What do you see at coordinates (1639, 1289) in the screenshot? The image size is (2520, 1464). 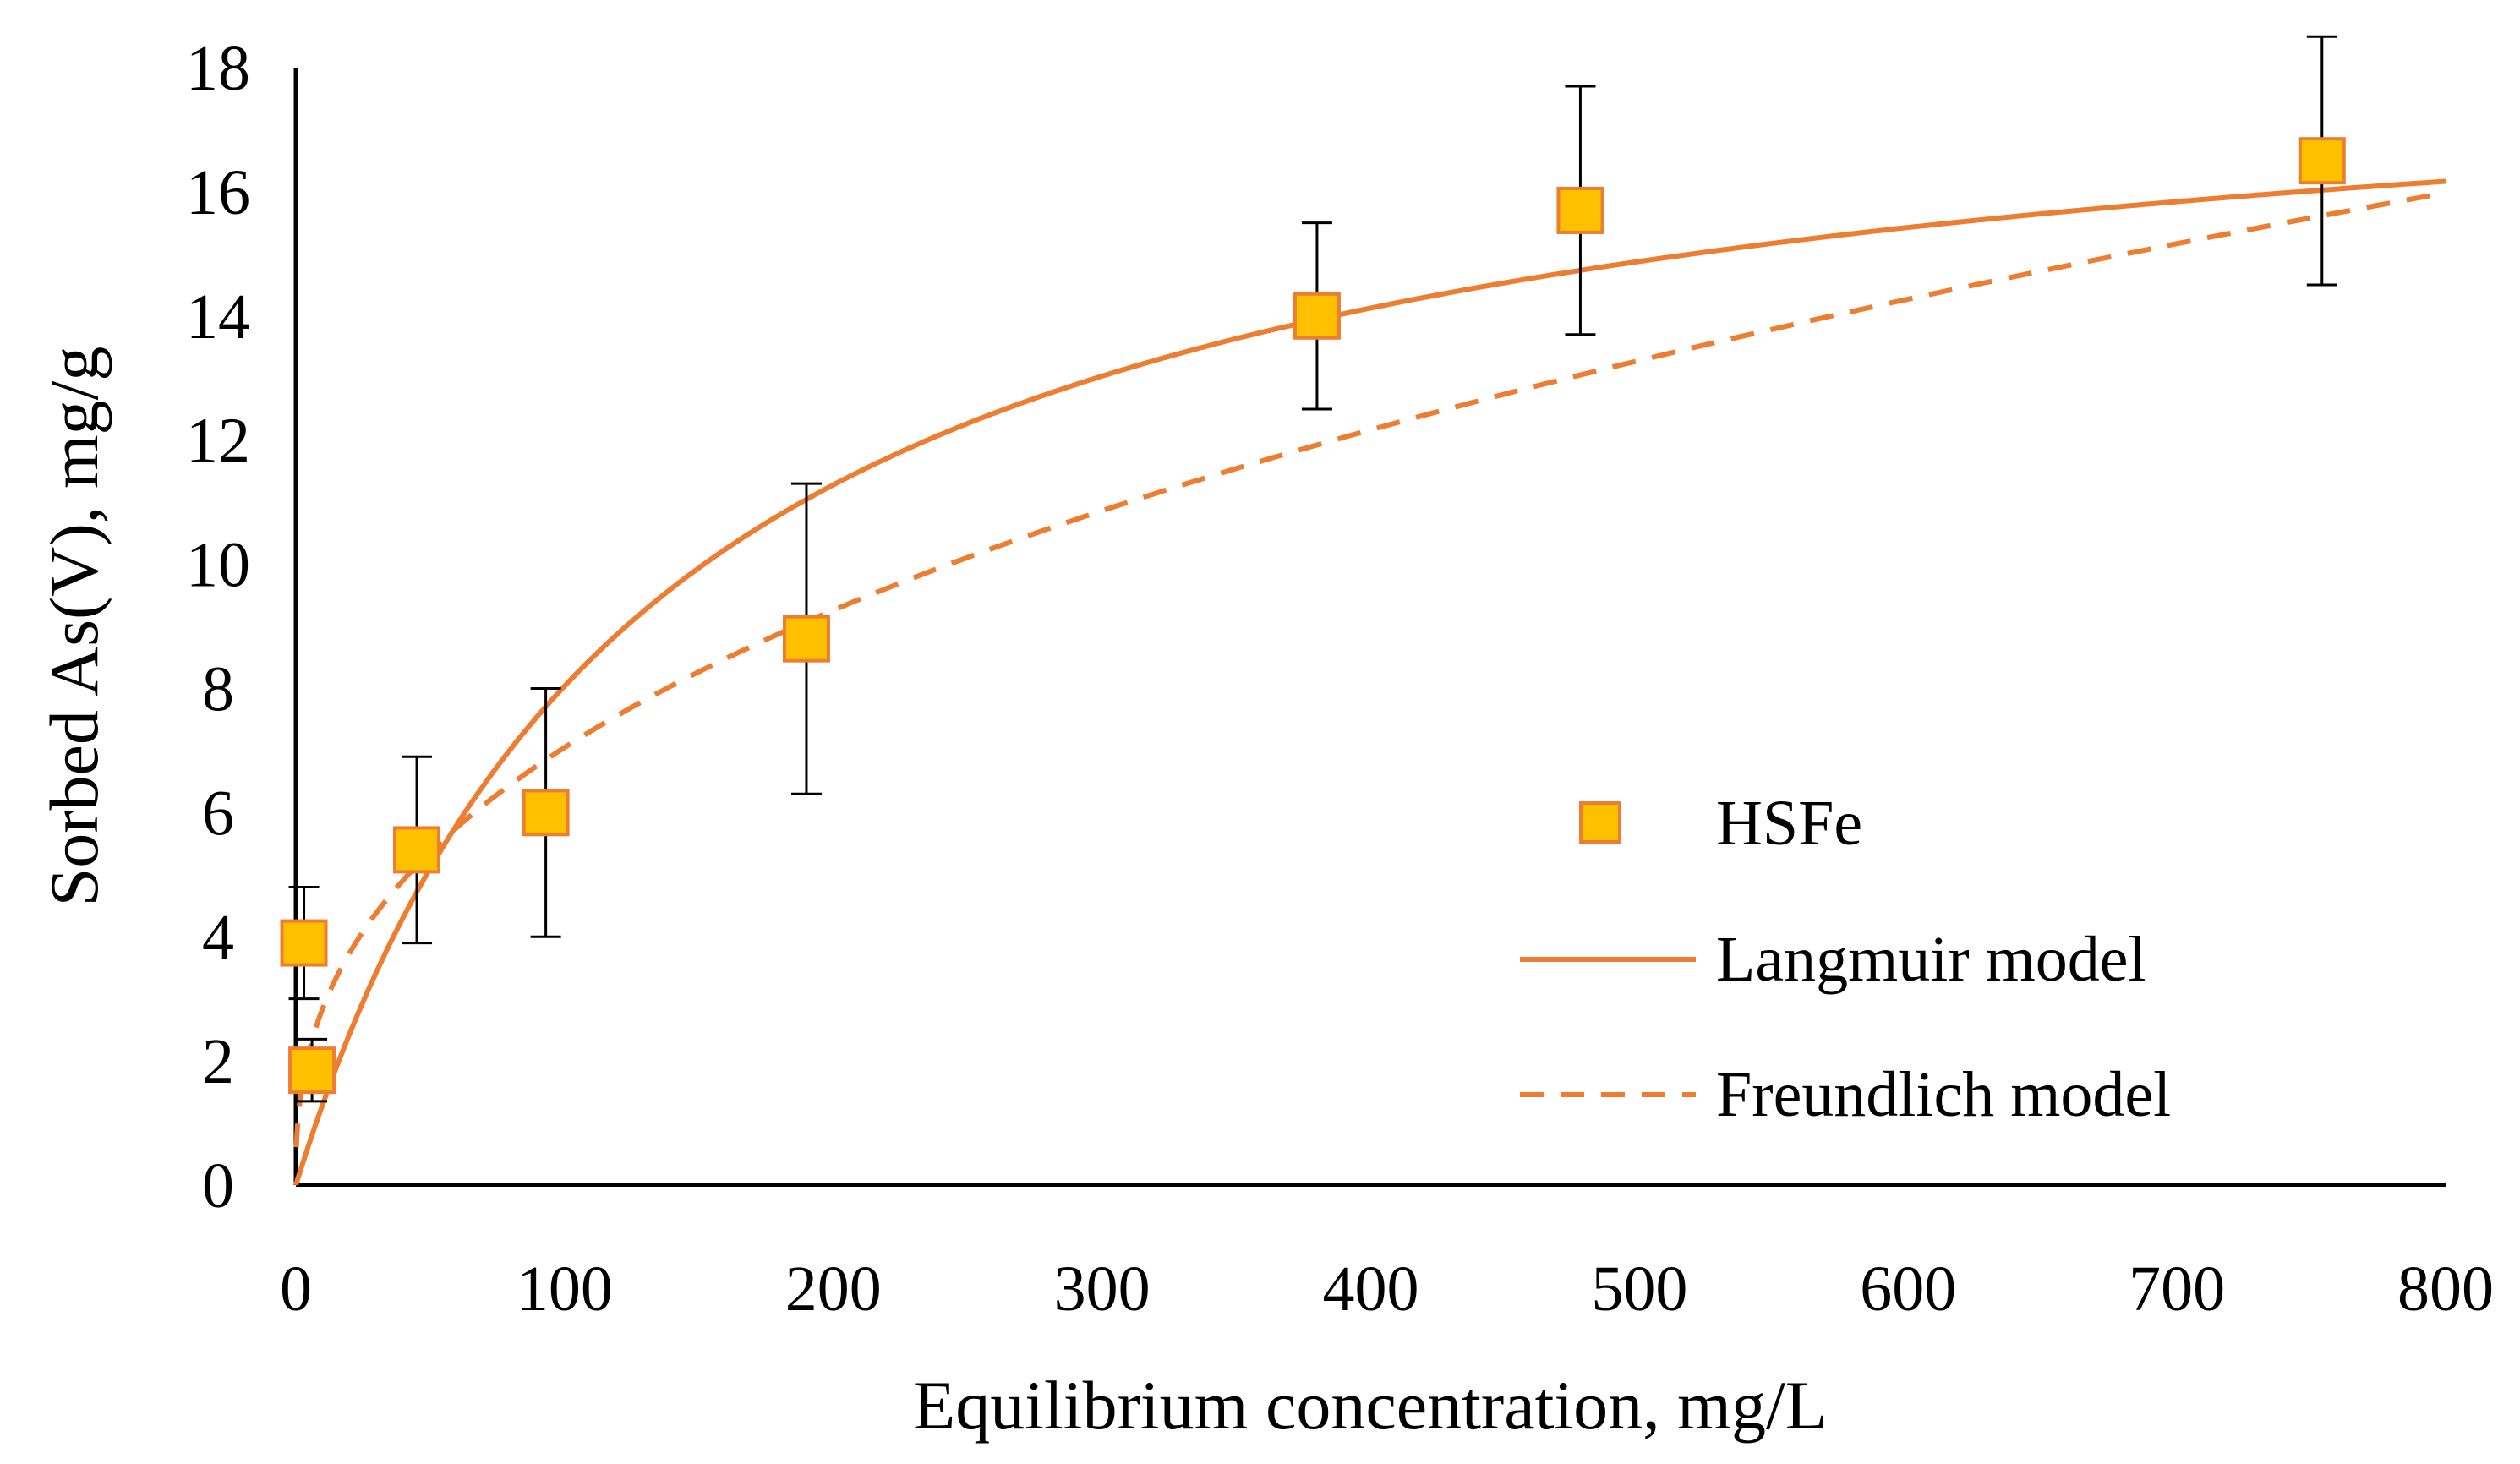 I see `x-tick-label: 500` at bounding box center [1639, 1289].